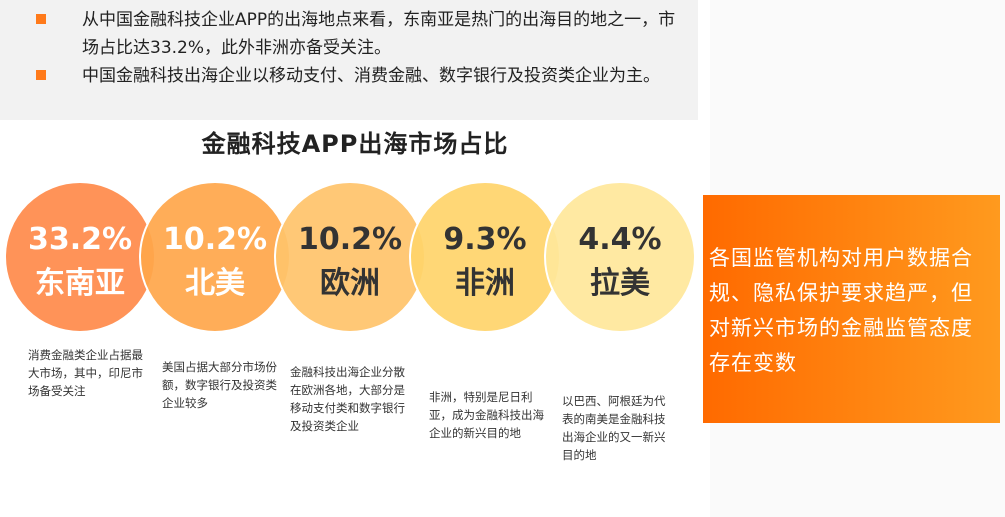  I want to click on bubble-north-america, so click(215, 257).